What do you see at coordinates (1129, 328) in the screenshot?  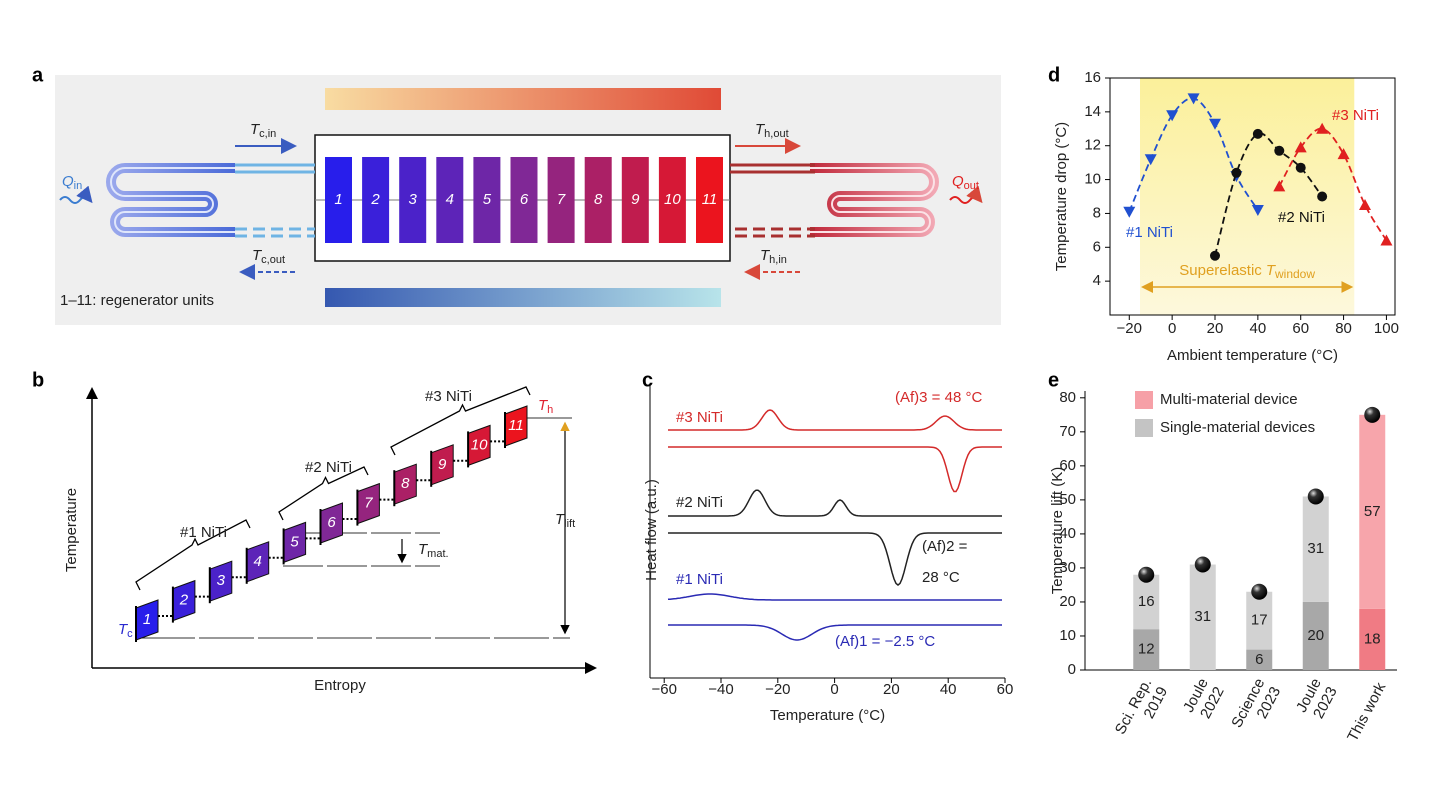 I see `x-tick-label: −20` at bounding box center [1129, 328].